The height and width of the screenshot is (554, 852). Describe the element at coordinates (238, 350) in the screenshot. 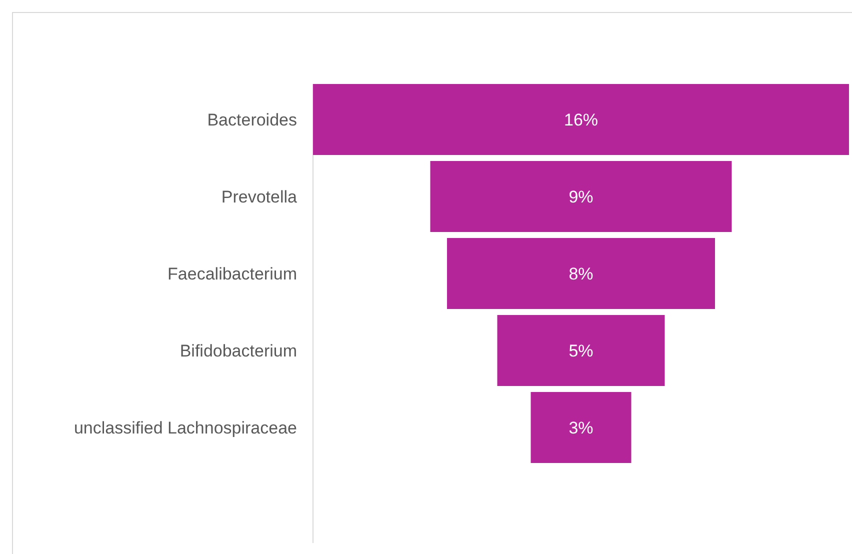

I see `category-label: Bifidobacterium` at that location.